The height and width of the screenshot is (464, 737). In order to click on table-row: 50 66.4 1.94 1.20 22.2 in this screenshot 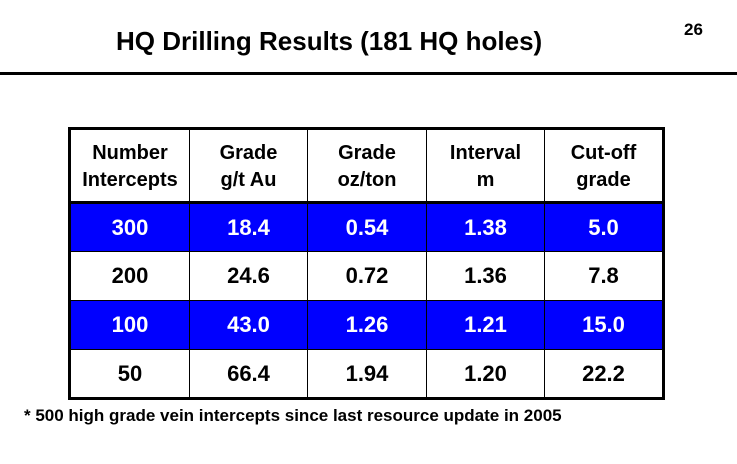, I will do `click(366, 374)`.